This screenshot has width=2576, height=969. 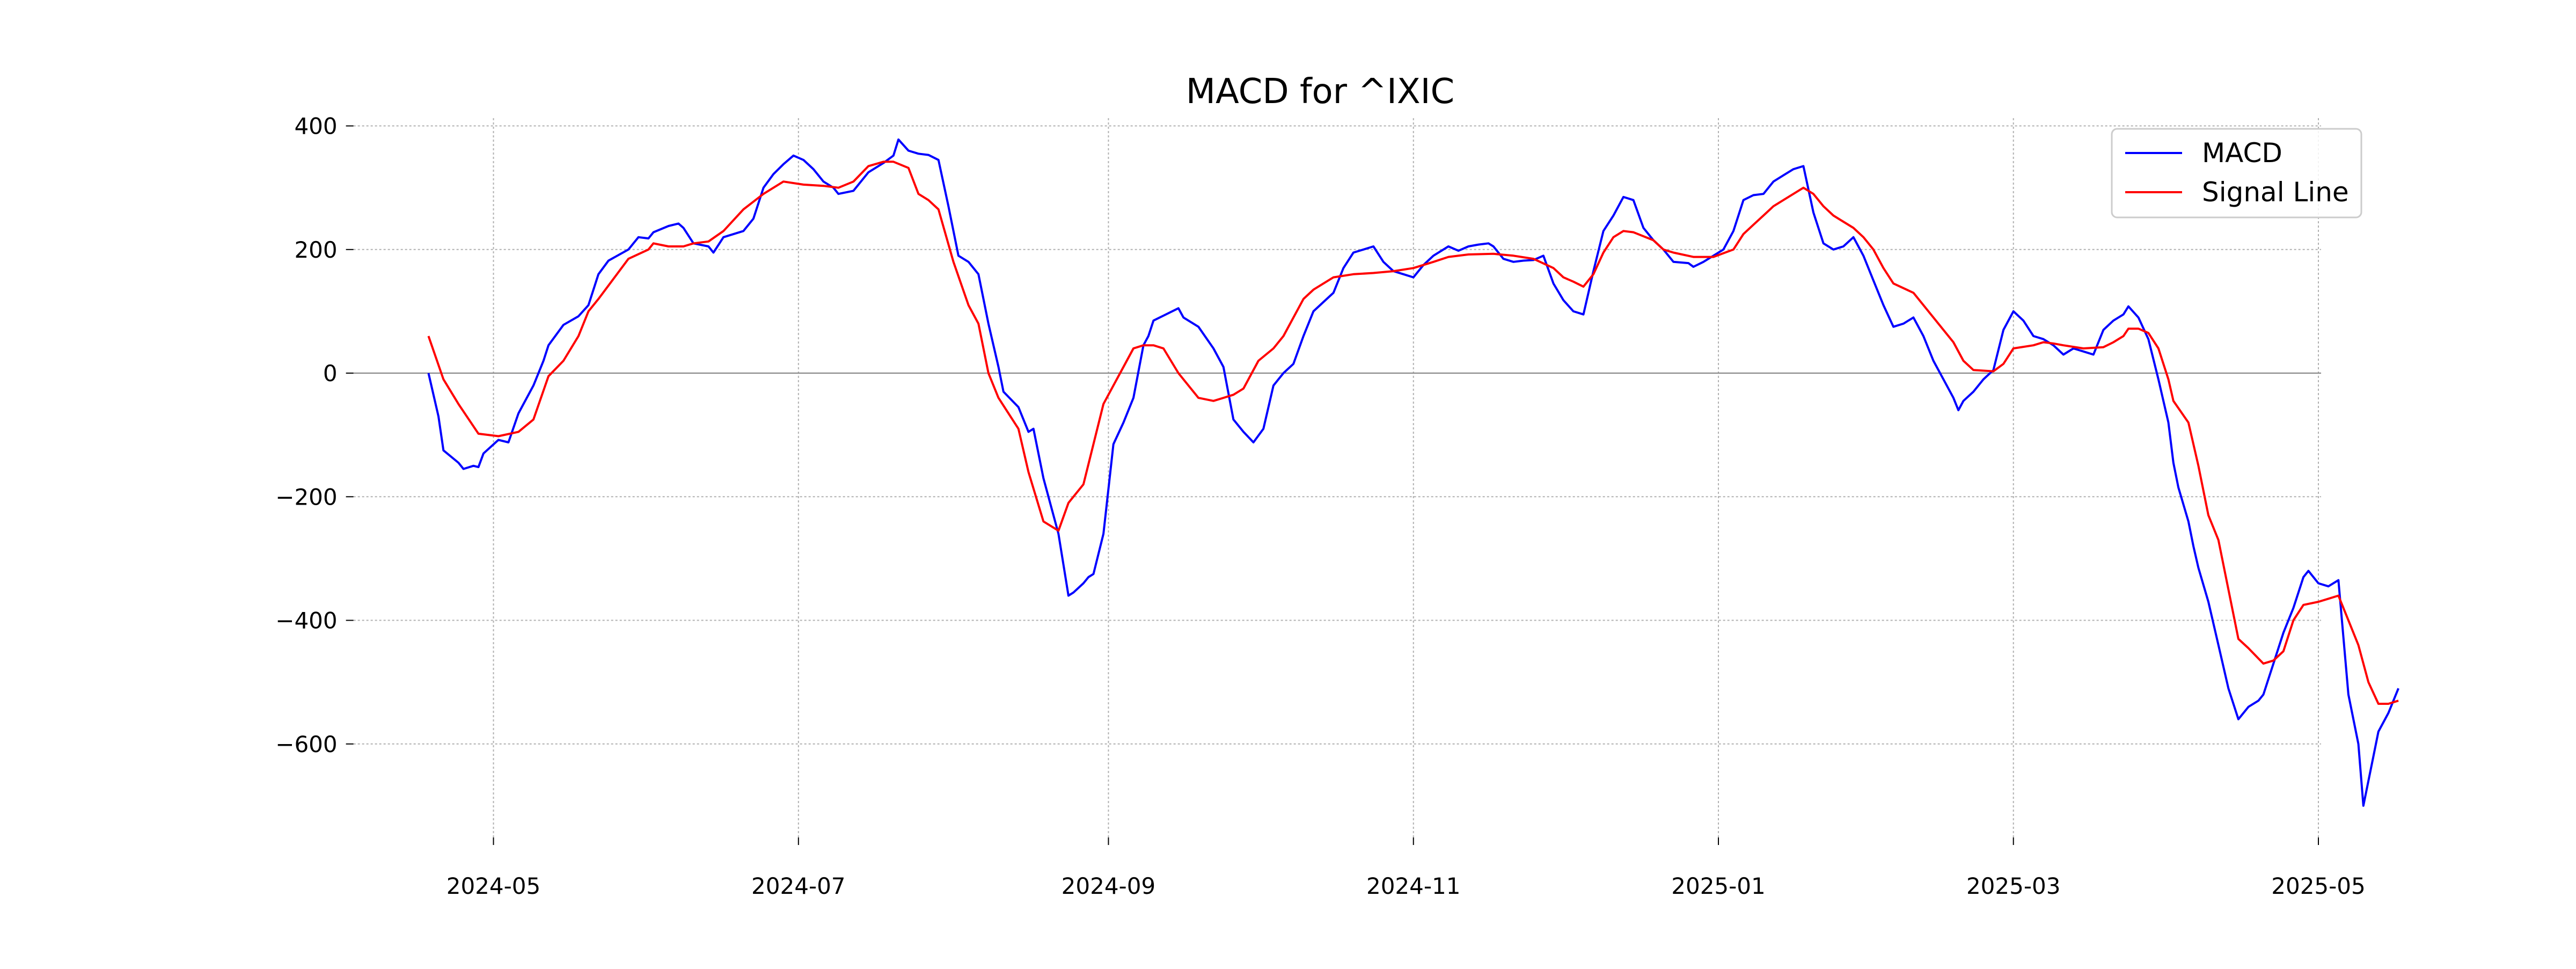 I want to click on legend: MACD Signal Line, so click(x=2236, y=173).